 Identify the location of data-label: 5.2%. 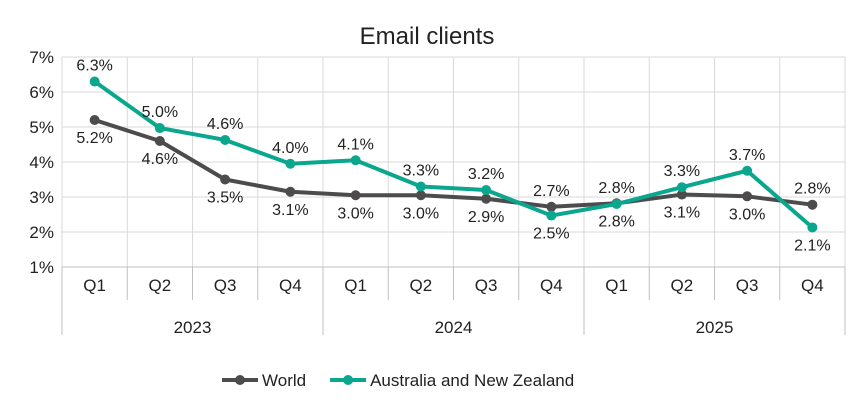
(94, 138).